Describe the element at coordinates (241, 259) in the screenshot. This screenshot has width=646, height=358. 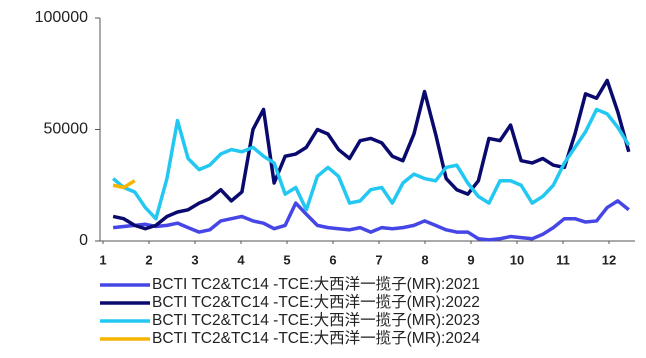
I see `x-tick-label: 4` at that location.